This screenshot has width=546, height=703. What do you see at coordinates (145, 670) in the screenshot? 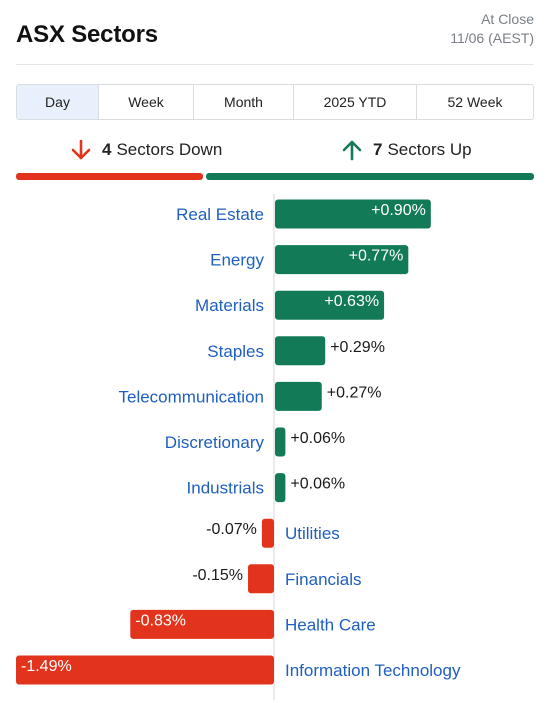
I see `bar-information-technology` at bounding box center [145, 670].